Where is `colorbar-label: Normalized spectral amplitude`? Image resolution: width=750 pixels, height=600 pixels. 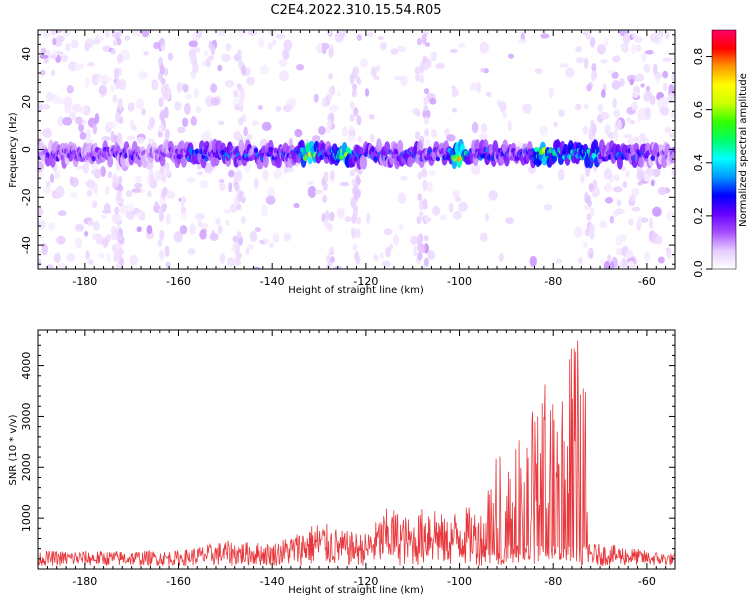
colorbar-label: Normalized spectral amplitude is located at coordinates (743, 150).